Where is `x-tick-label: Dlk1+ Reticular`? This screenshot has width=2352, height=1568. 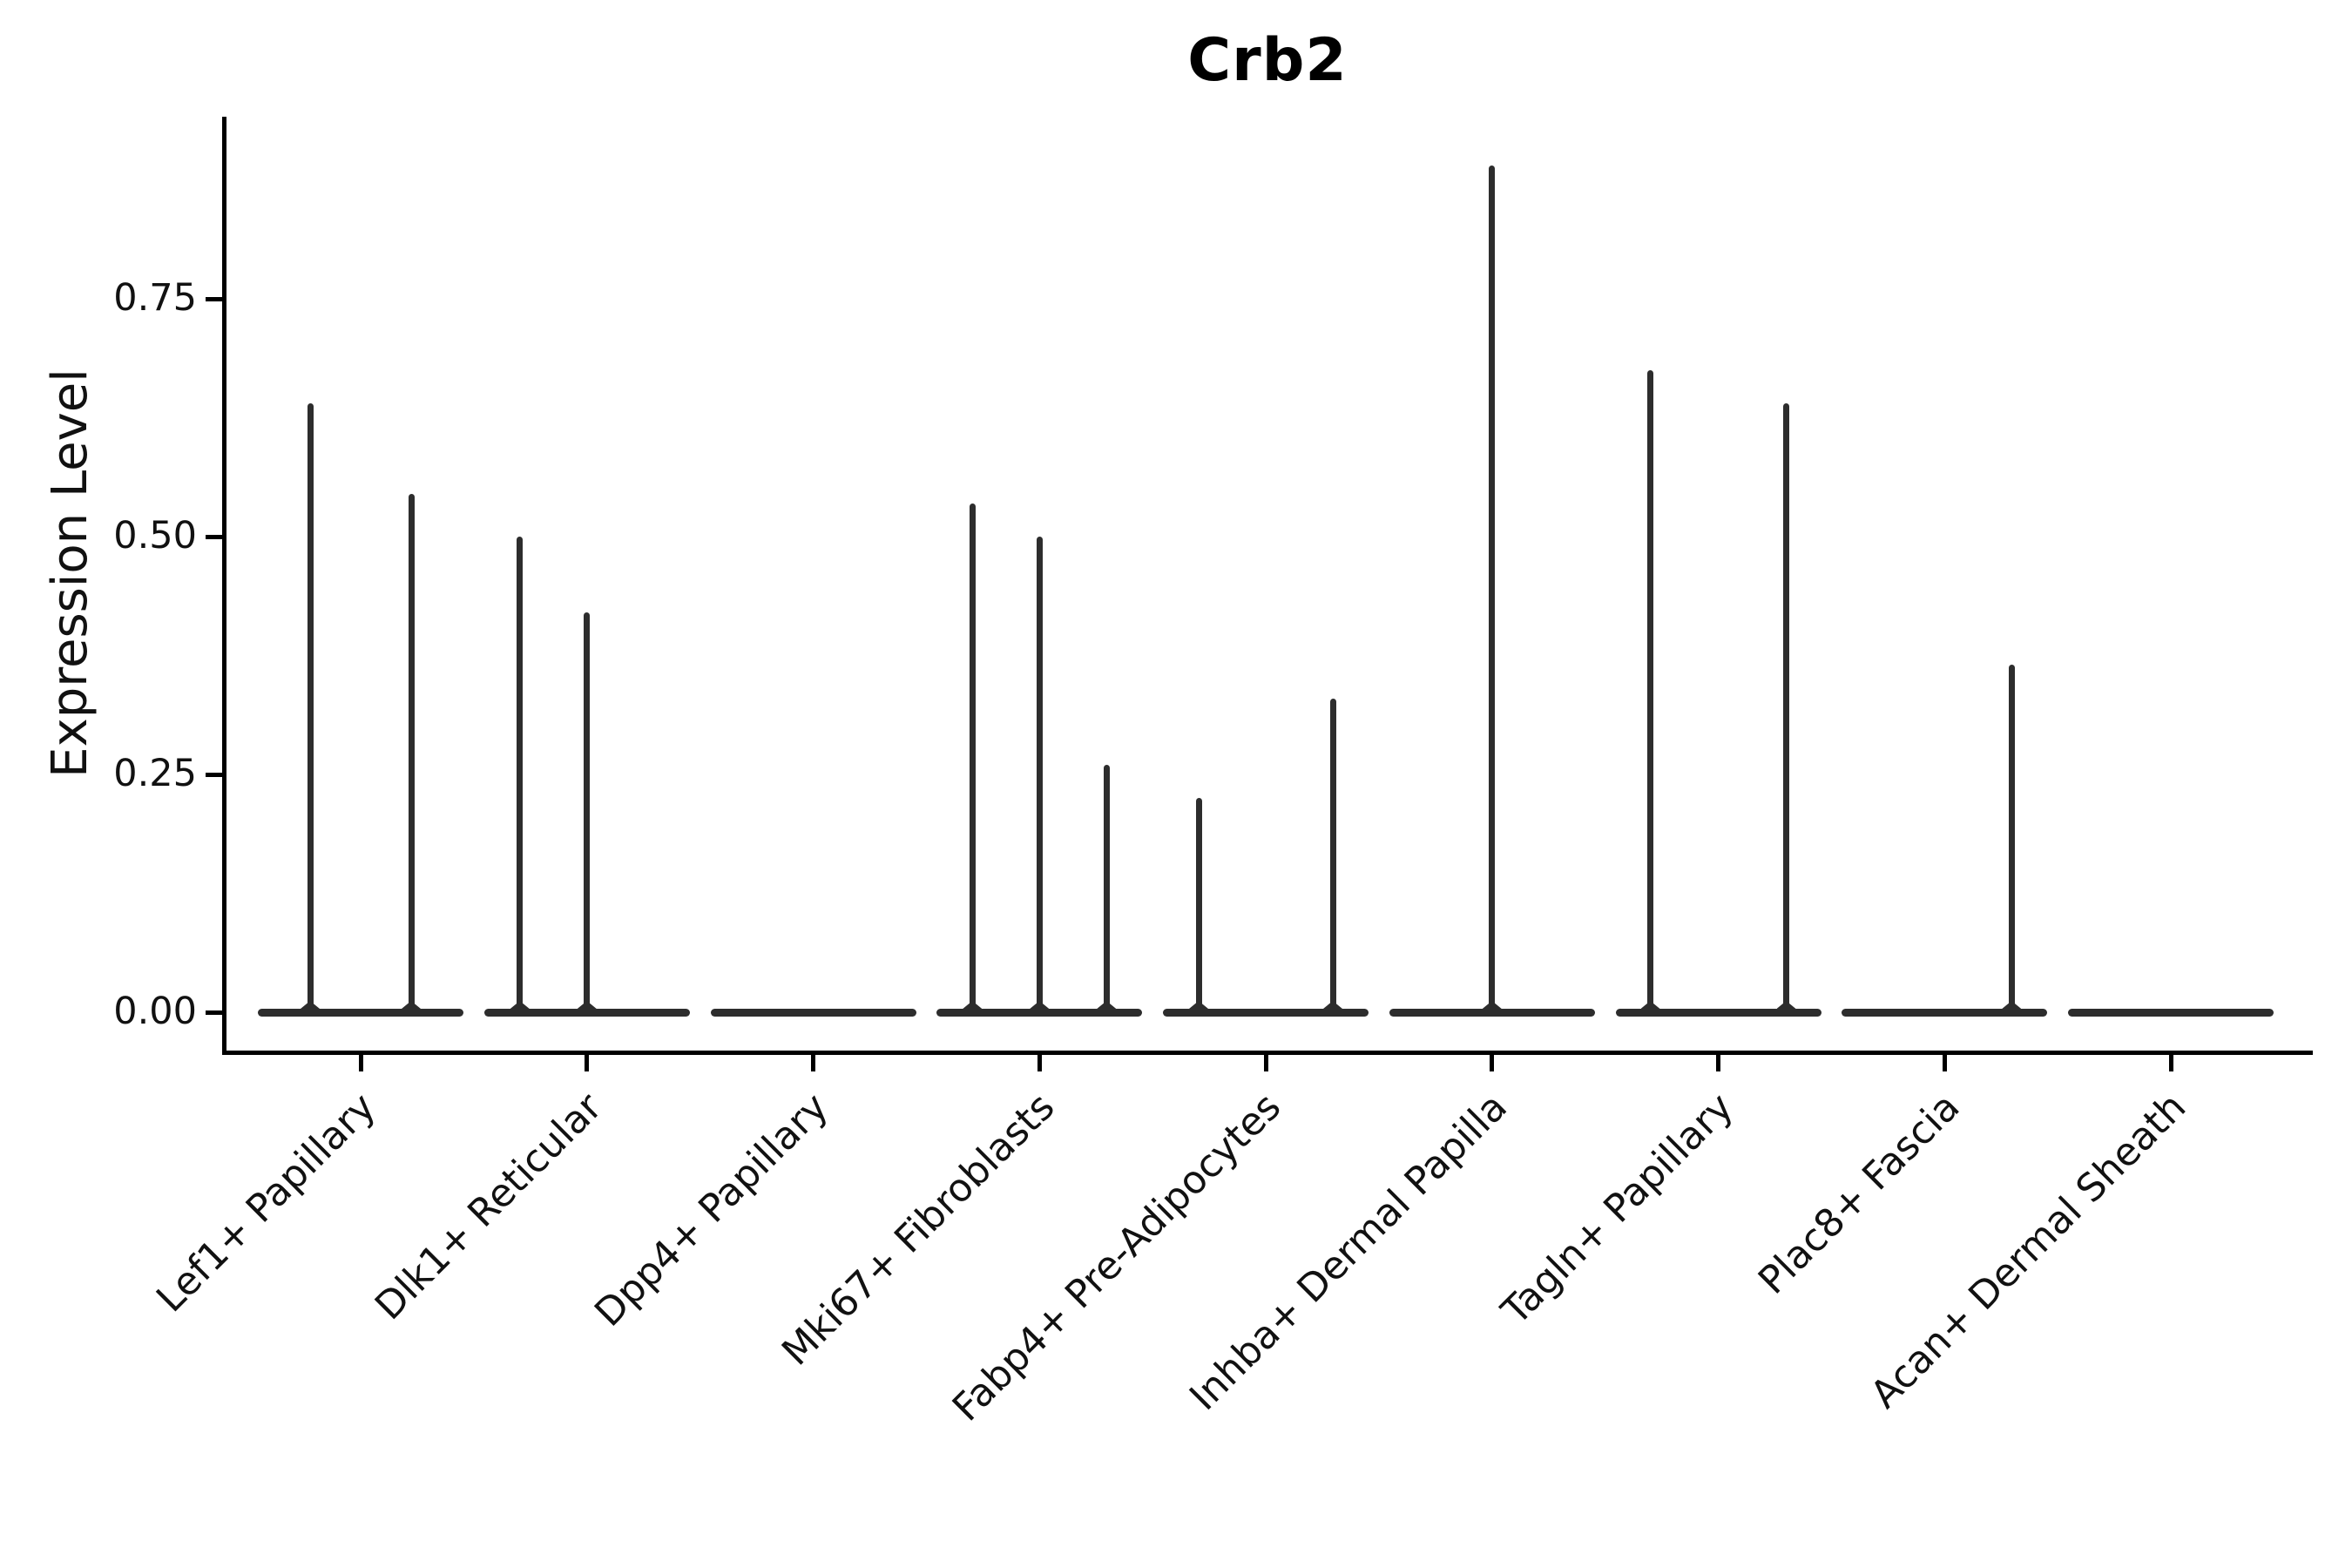 x-tick-label: Dlk1+ Reticular is located at coordinates (489, 1207).